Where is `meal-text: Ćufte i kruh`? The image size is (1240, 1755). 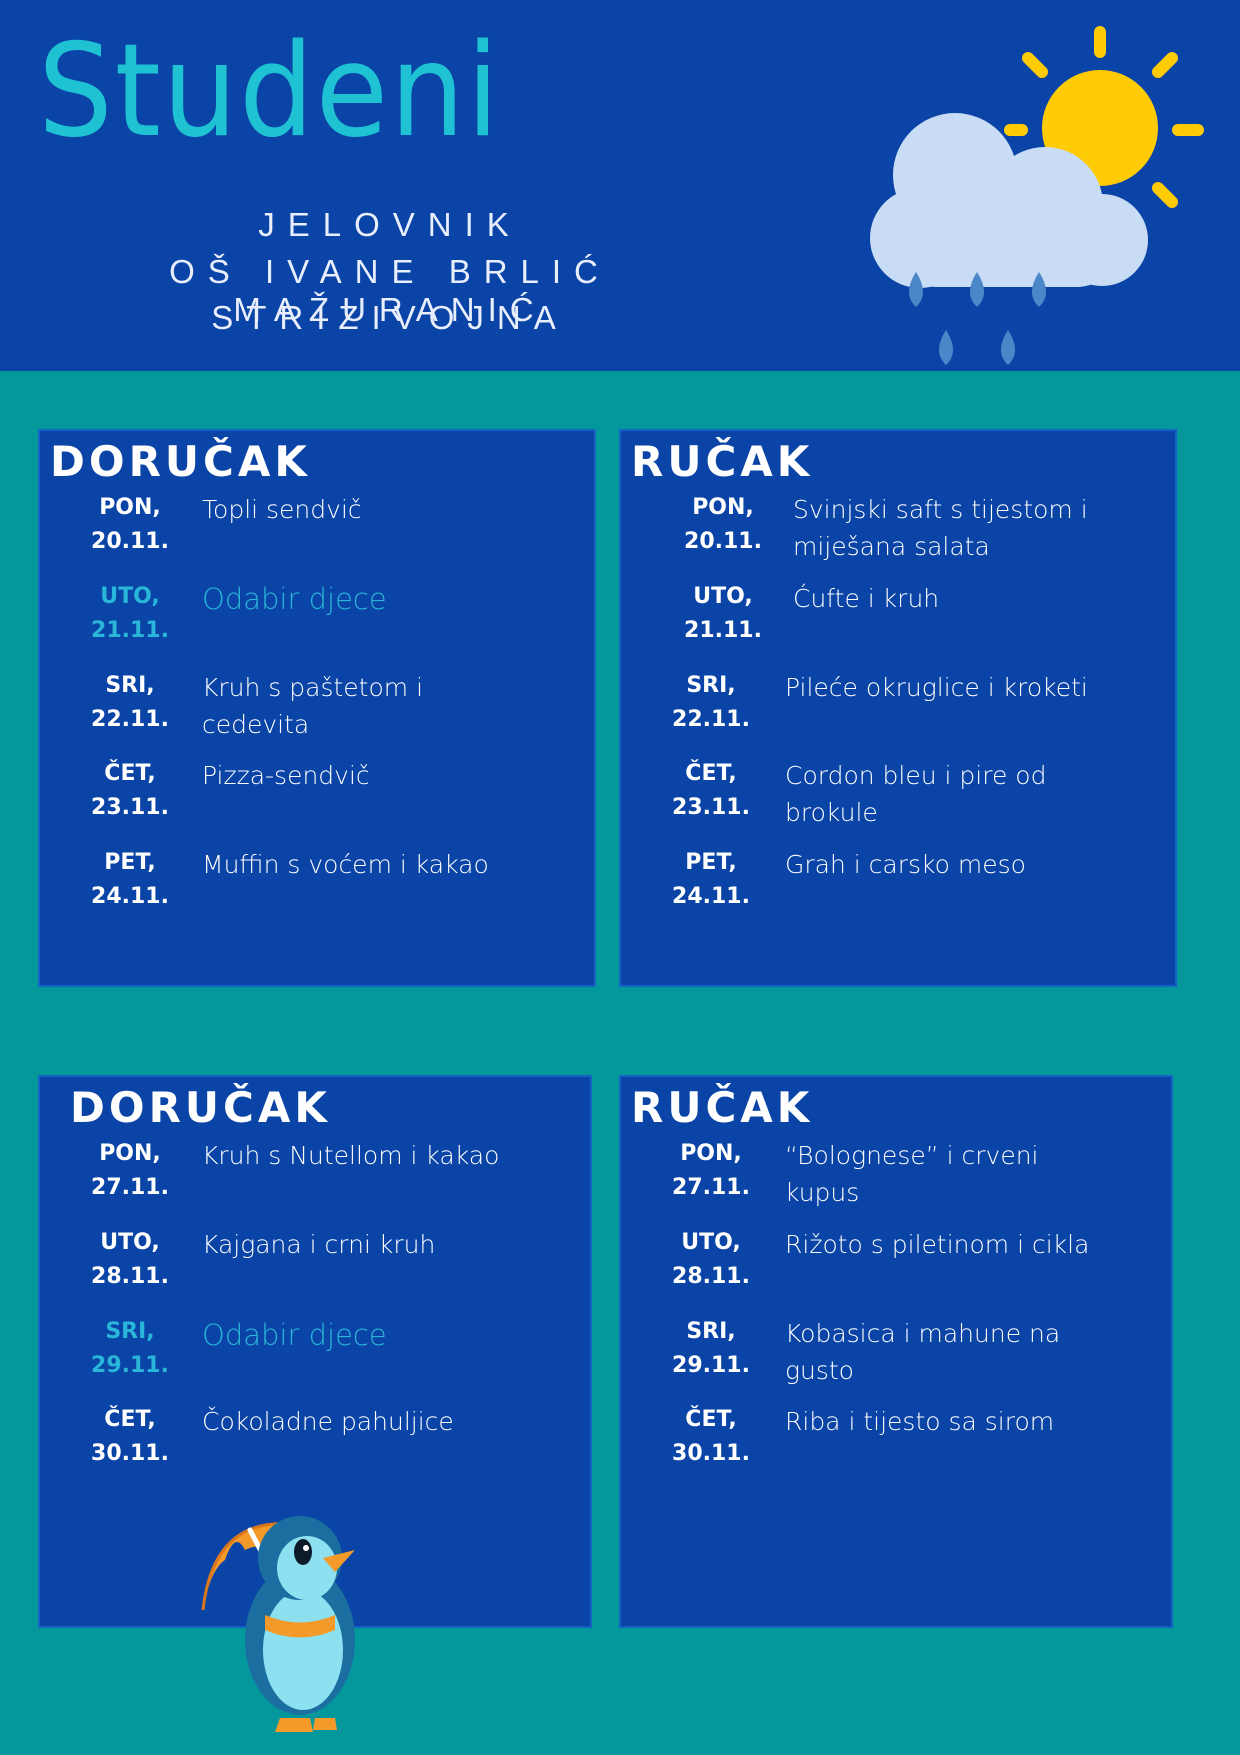
meal-text: Ćufte i kruh is located at coordinates (866, 598).